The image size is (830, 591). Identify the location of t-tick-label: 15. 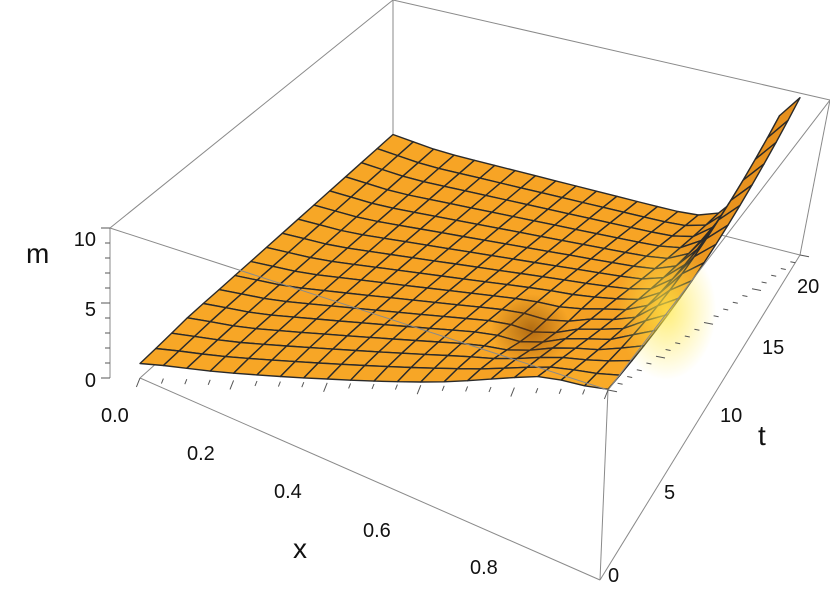
(773, 348).